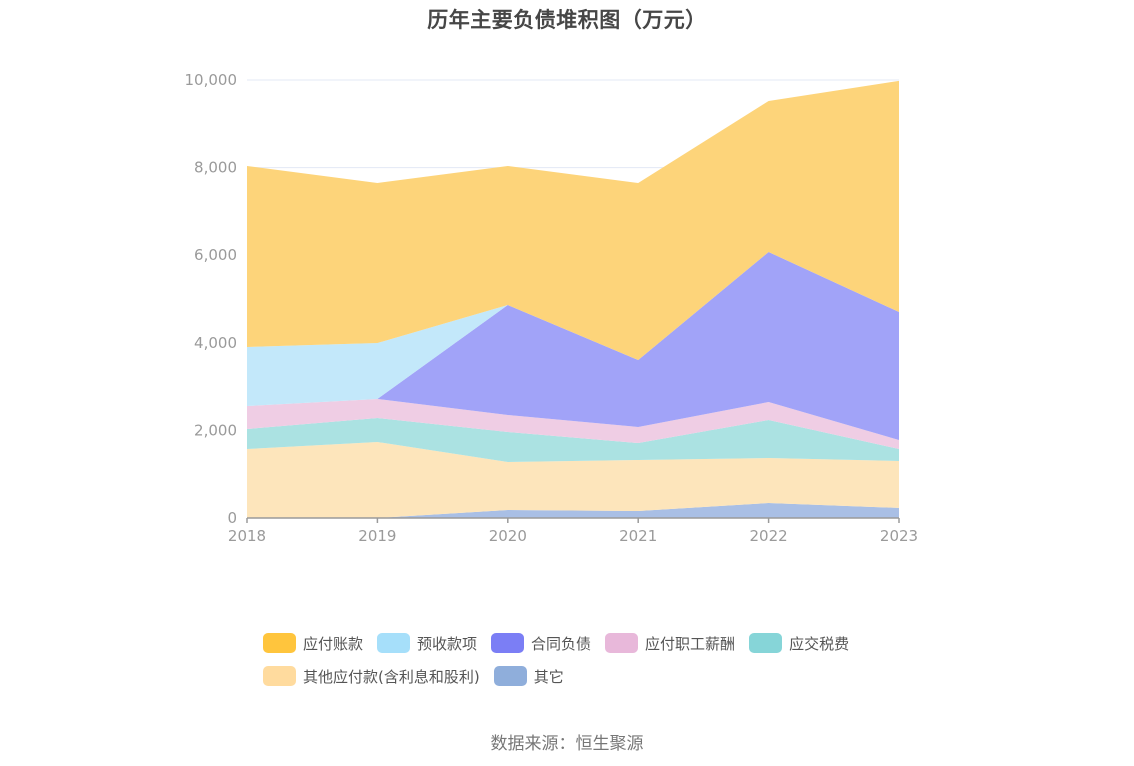  Describe the element at coordinates (573, 510) in the screenshot. I see `area-其它` at that location.